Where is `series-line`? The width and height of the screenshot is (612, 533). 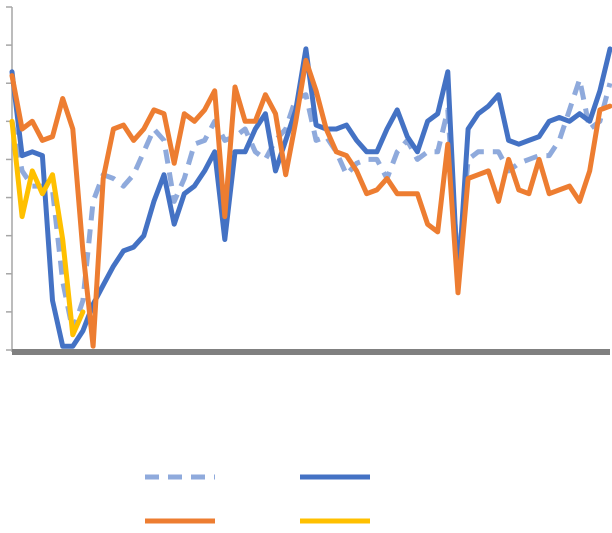
series-line is located at coordinates (47, 228).